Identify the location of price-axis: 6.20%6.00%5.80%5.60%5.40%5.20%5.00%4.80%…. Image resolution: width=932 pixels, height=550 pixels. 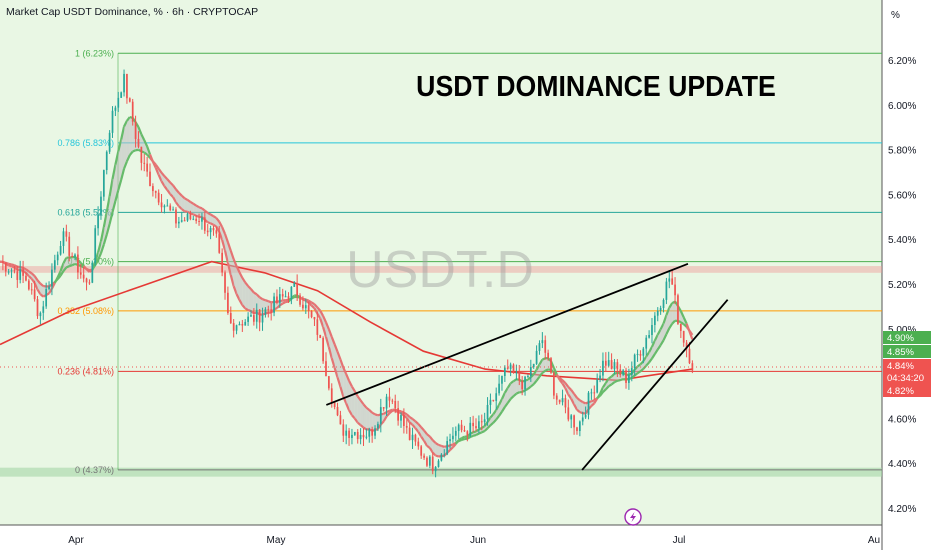
(902, 285).